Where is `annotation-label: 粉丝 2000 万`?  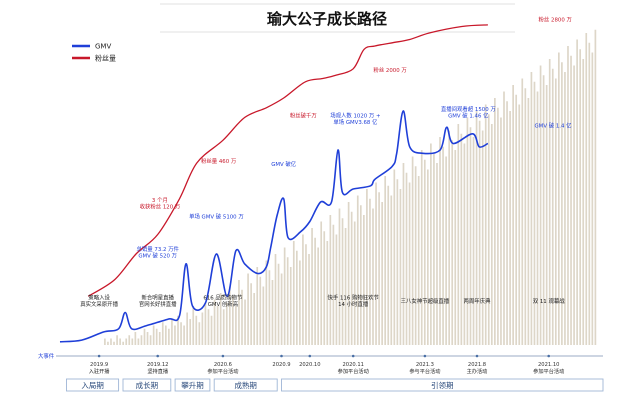 annotation-label: 粉丝 2000 万 is located at coordinates (390, 70).